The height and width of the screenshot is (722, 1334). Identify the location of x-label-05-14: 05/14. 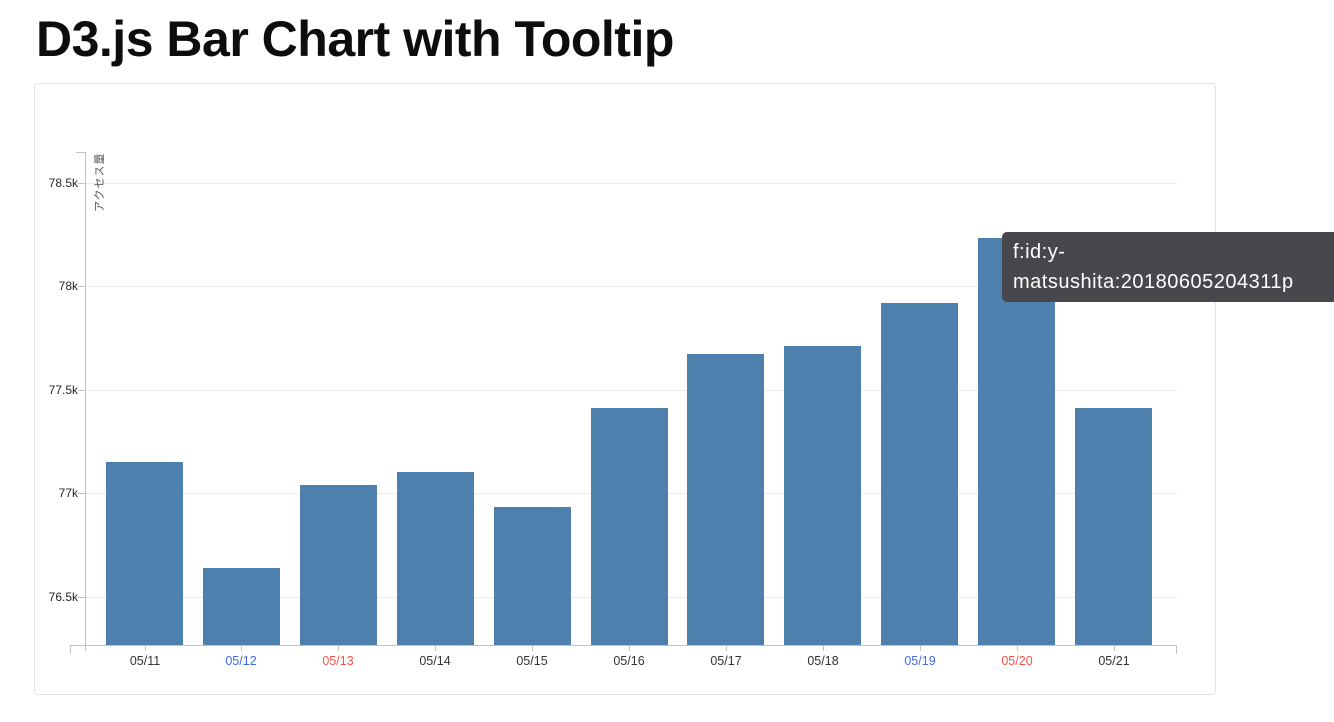
(435, 661).